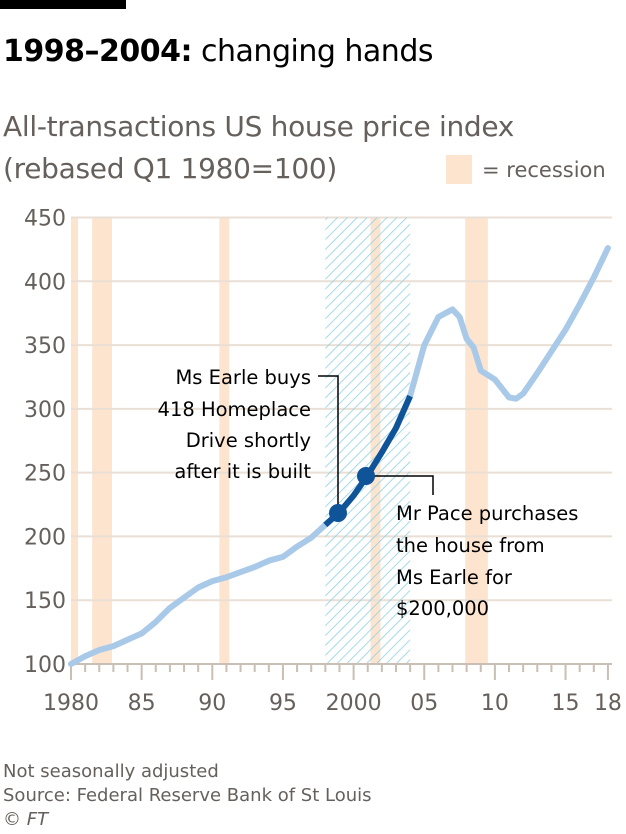 This screenshot has height=834, width=626. I want to click on x-tick-label: 90, so click(212, 703).